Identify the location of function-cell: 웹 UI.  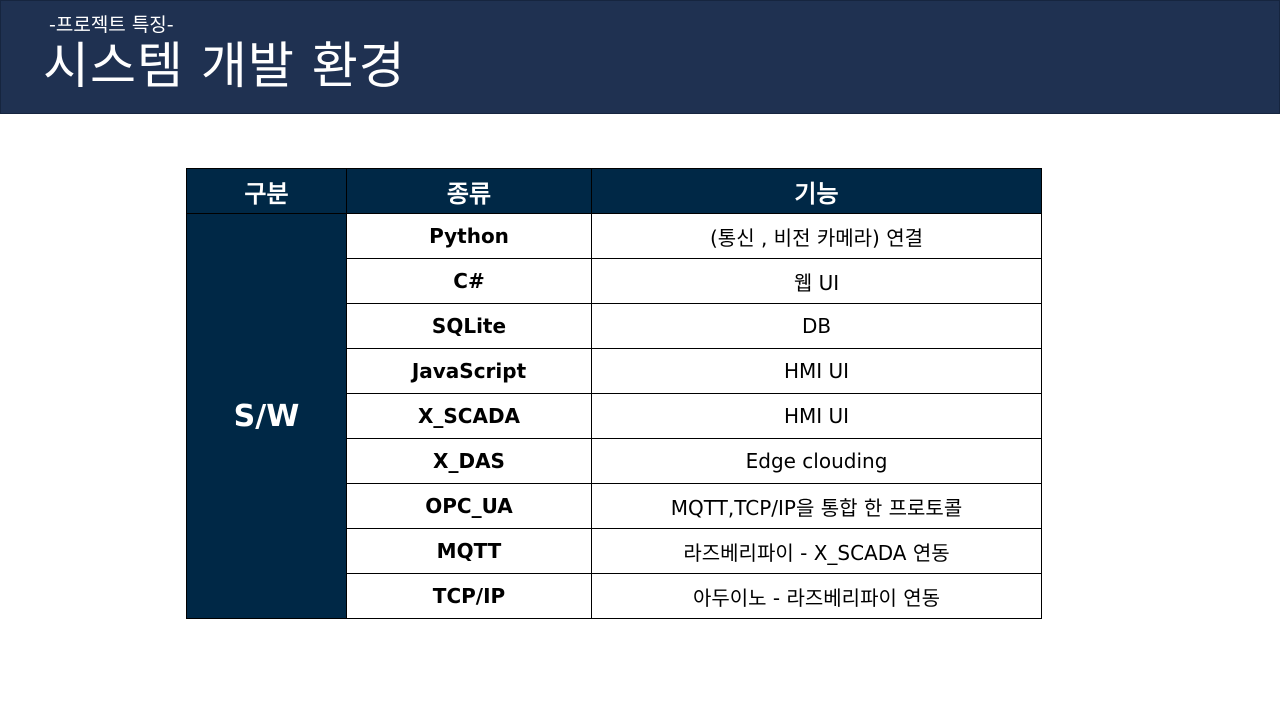
(816, 281).